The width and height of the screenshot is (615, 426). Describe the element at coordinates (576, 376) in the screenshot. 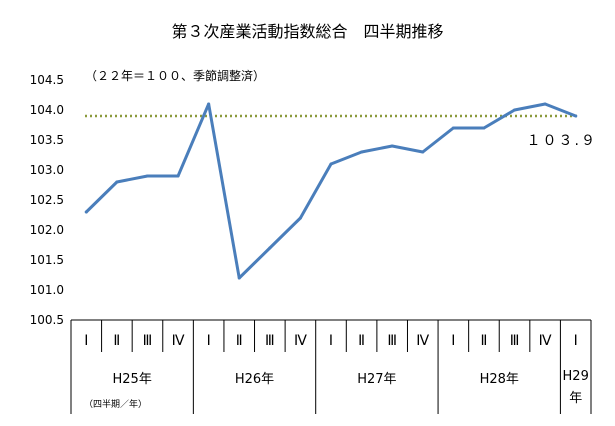

I see `year-label: H29` at that location.